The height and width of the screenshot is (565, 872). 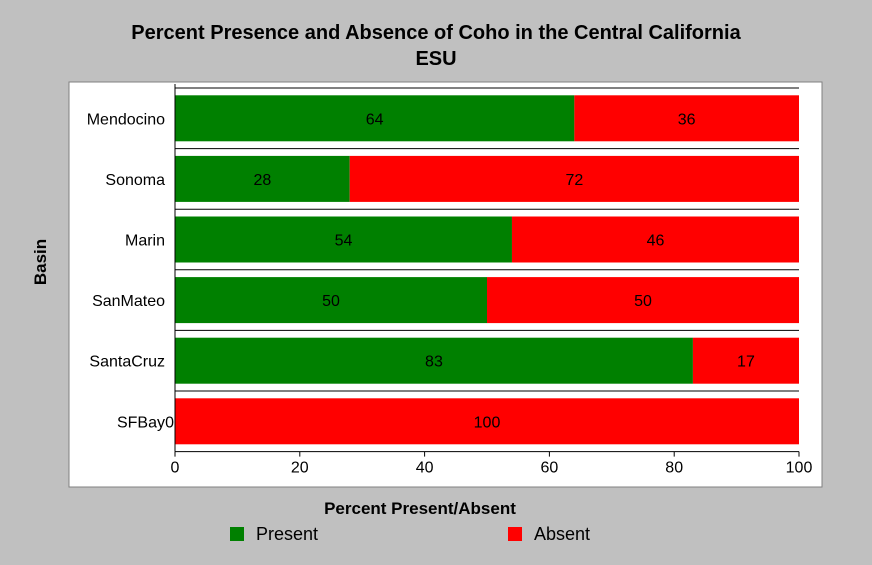 What do you see at coordinates (237, 534) in the screenshot?
I see `legend-swatch-present` at bounding box center [237, 534].